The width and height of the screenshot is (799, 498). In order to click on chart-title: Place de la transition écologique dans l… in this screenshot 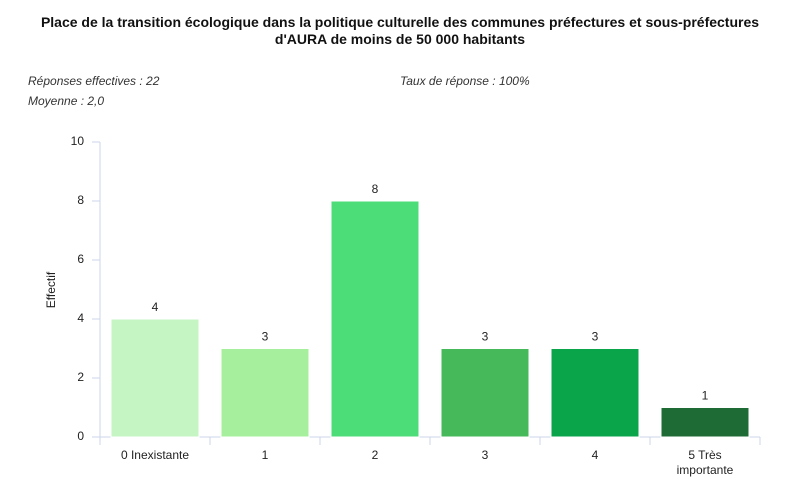, I will do `click(400, 30)`.